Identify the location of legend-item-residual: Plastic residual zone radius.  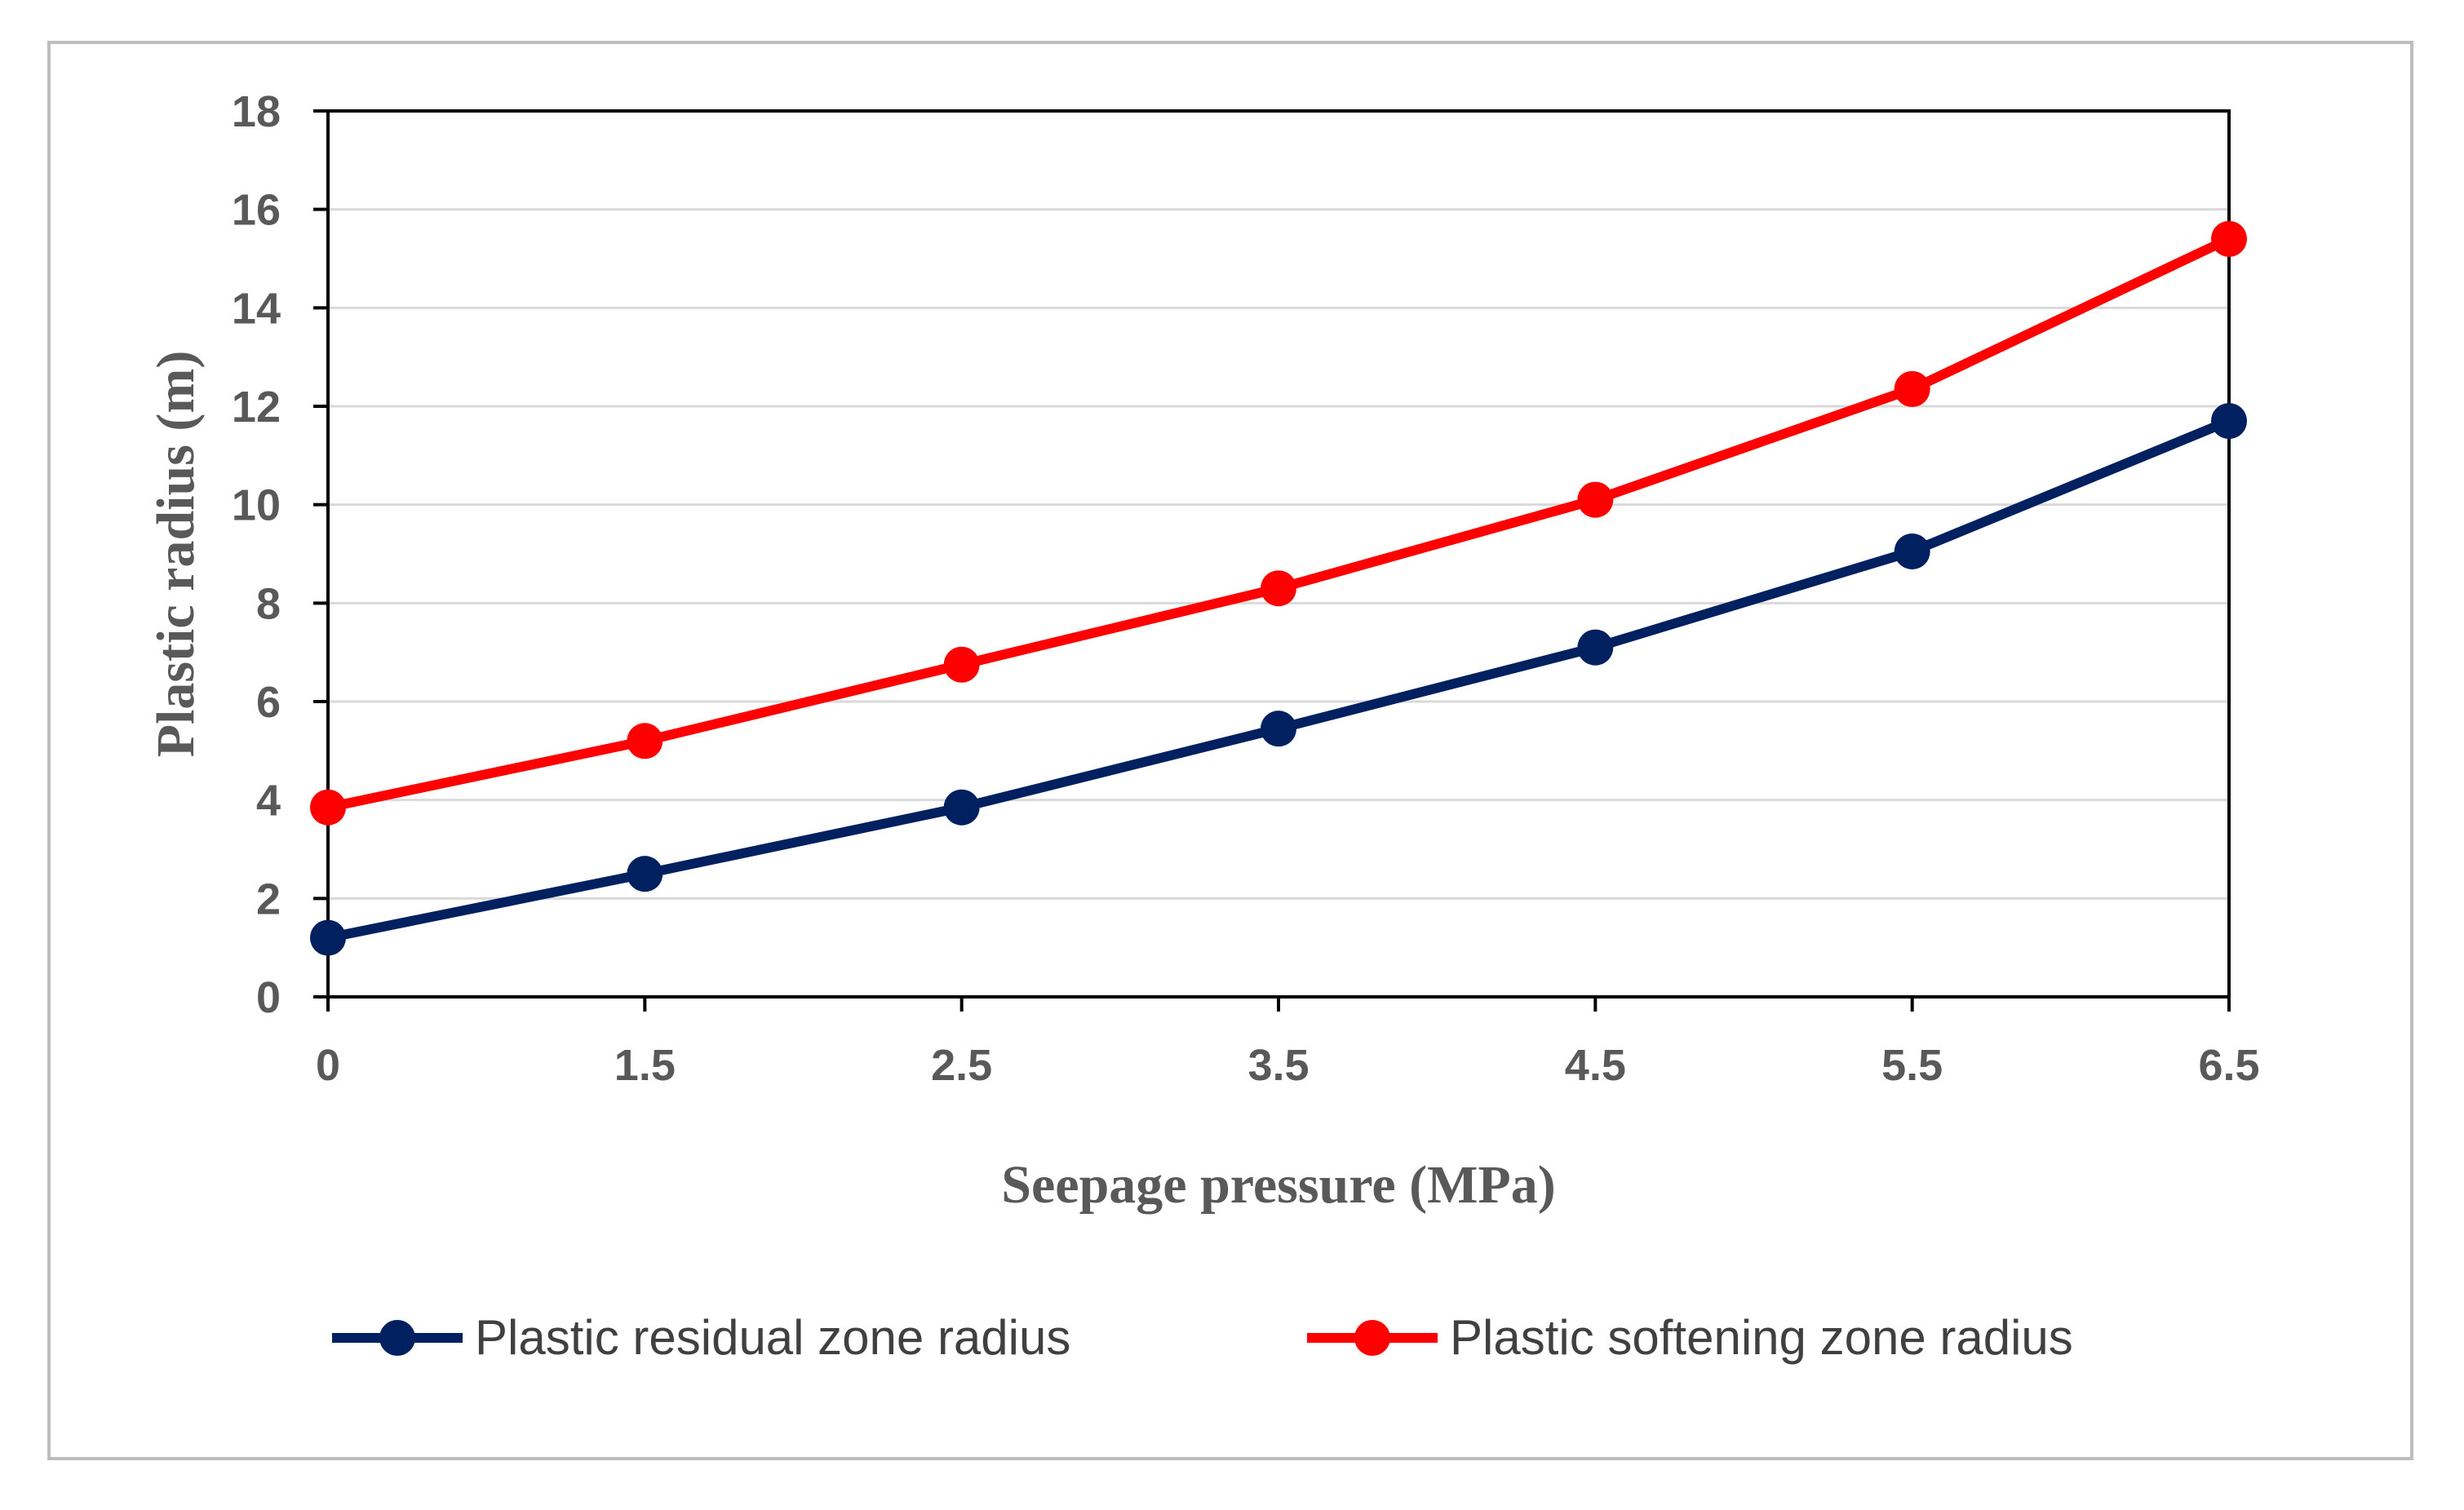
(701, 1337).